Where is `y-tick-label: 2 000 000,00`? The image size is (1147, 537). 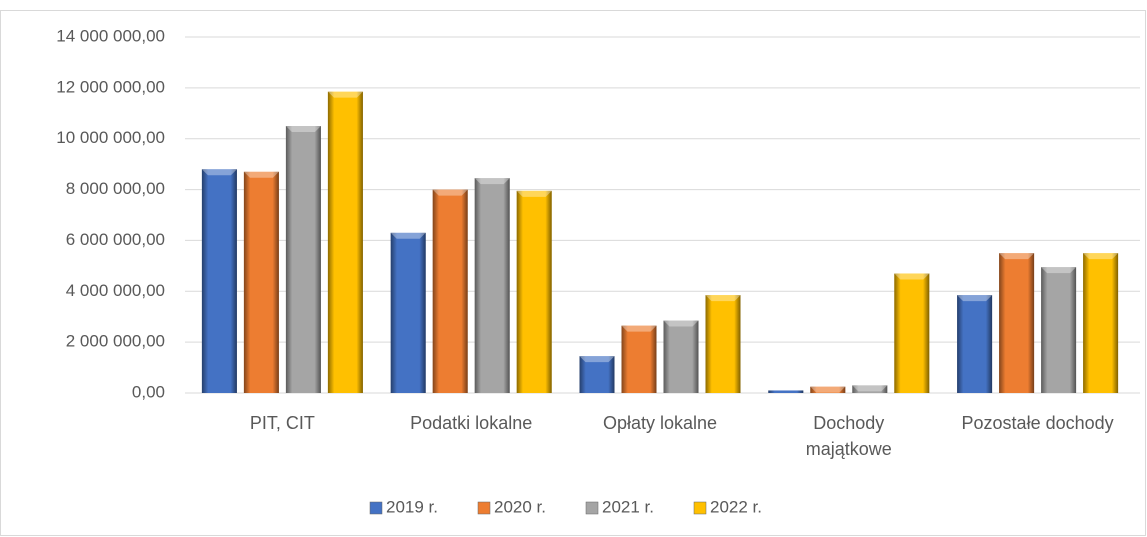 y-tick-label: 2 000 000,00 is located at coordinates (115, 341).